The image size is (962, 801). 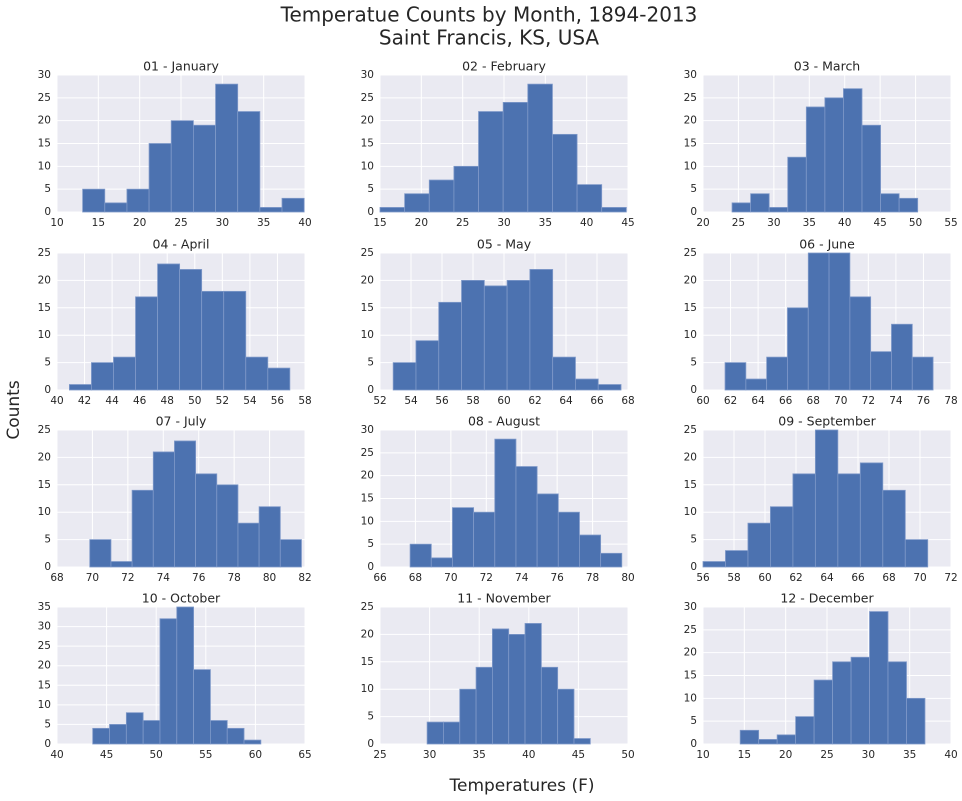 What do you see at coordinates (304, 401) in the screenshot?
I see `x-tick-label: 58` at bounding box center [304, 401].